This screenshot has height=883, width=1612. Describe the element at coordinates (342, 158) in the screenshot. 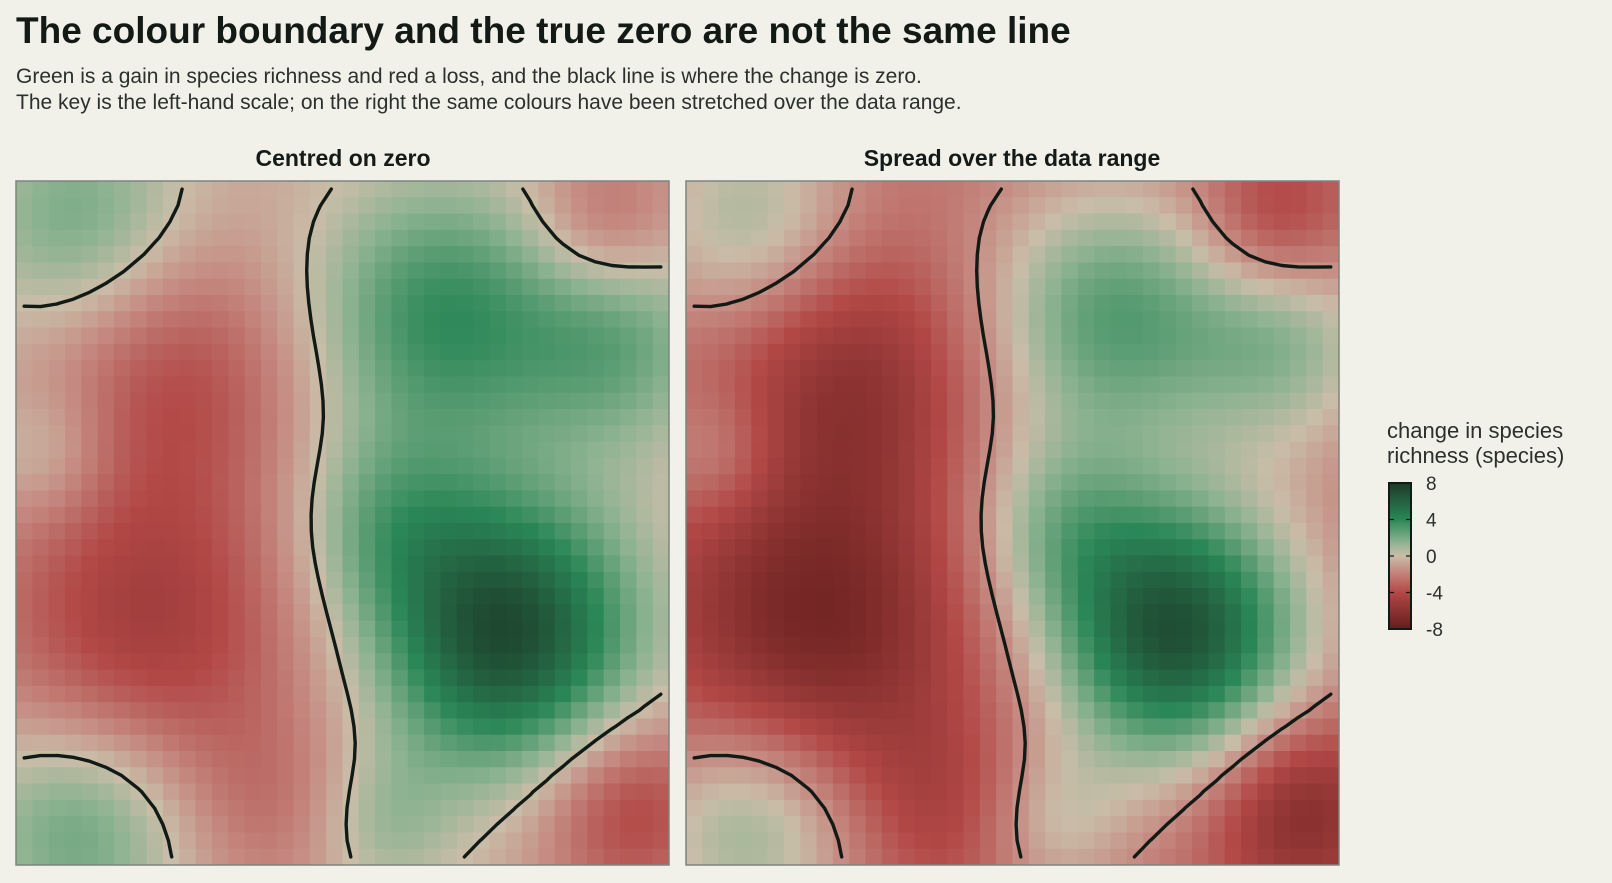

I see `panel-title-centred: Centred on zero` at that location.